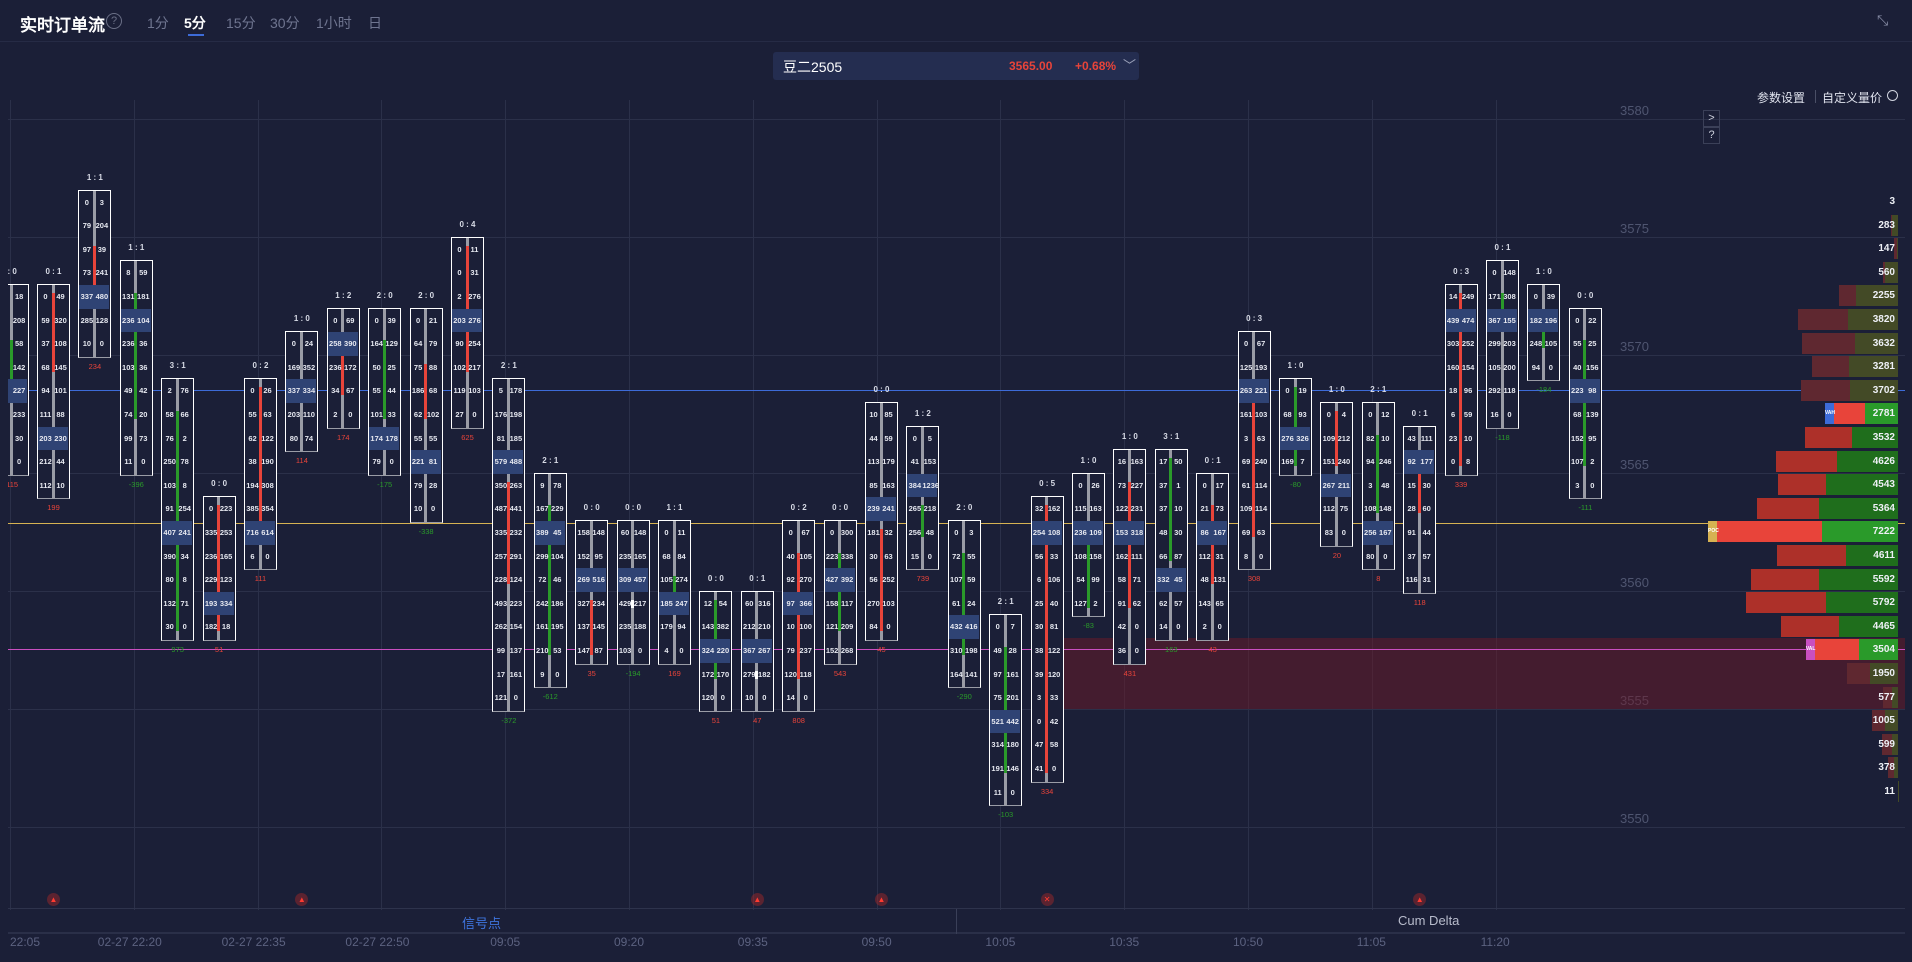  Describe the element at coordinates (592, 592) in the screenshot. I see `footprint-candle: 158 148 152 95 269 516 327 234 137 145 147 87` at that location.